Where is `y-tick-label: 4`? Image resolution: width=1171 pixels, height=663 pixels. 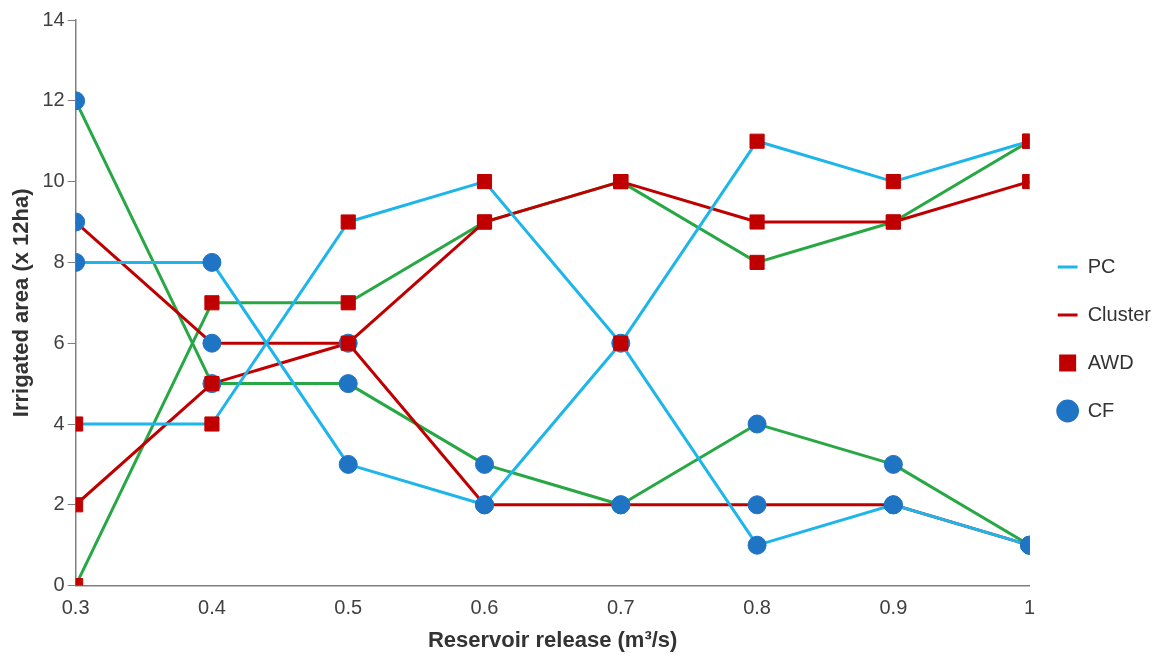
y-tick-label: 4 is located at coordinates (59, 422).